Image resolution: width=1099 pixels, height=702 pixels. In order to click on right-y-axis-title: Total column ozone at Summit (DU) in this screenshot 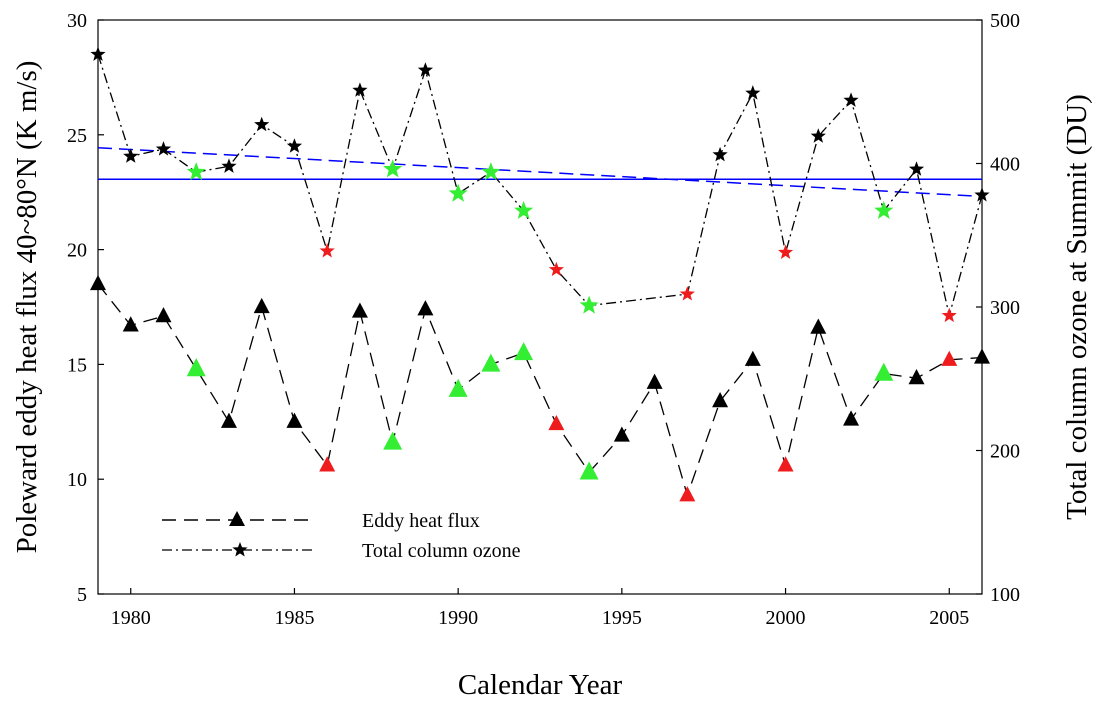, I will do `click(1077, 307)`.